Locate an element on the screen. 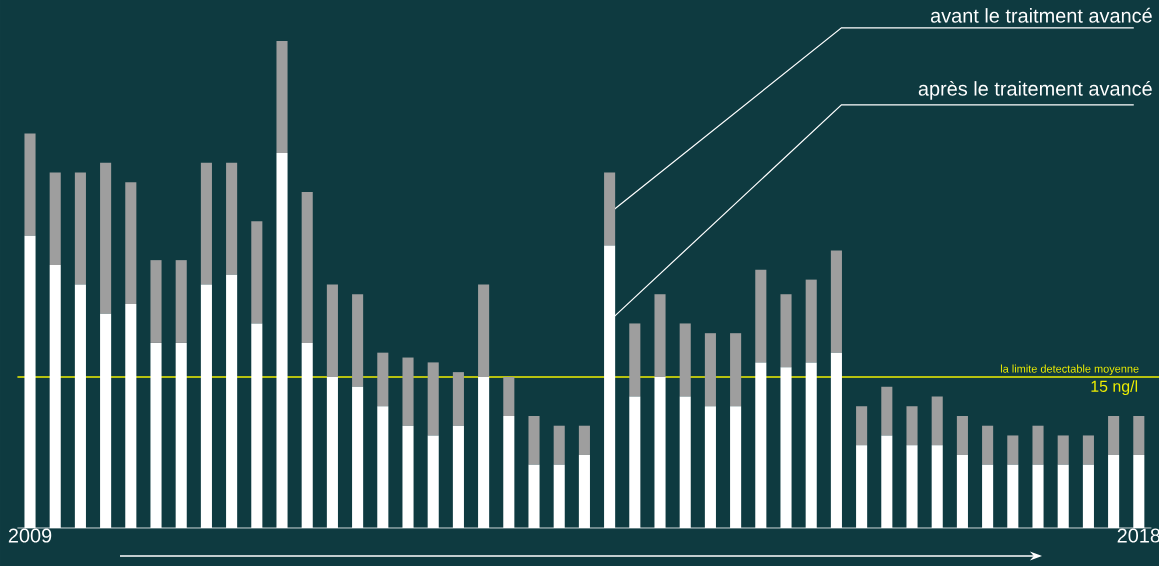 This screenshot has height=566, width=1159. text: avant le traitment avancé is located at coordinates (1041, 15).